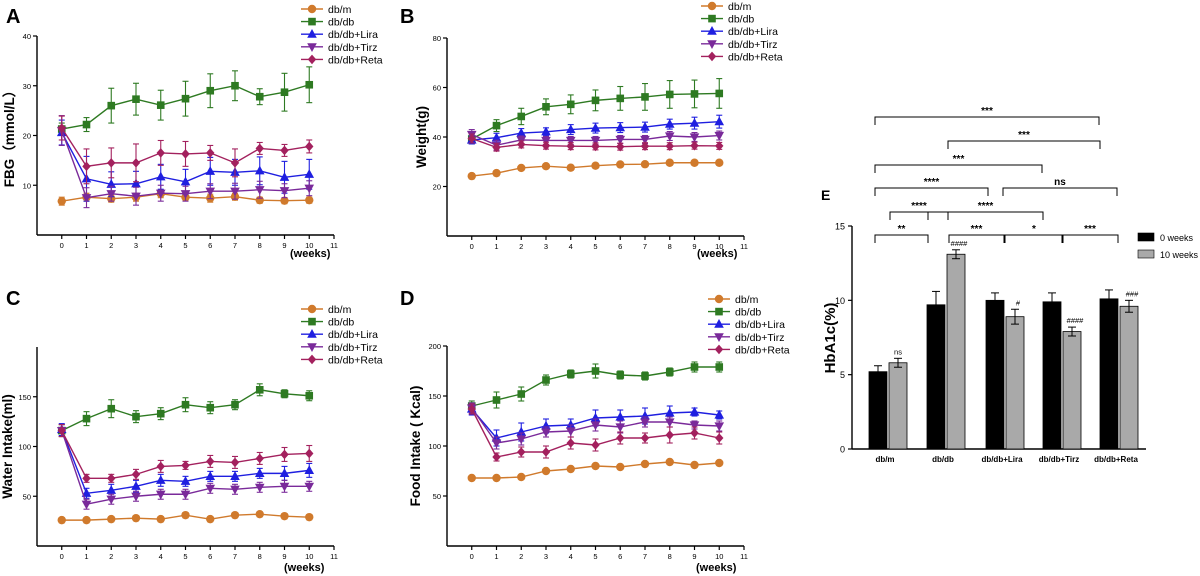  What do you see at coordinates (1059, 459) in the screenshot?
I see `x-tick-label: db/db+Tirz` at bounding box center [1059, 459].